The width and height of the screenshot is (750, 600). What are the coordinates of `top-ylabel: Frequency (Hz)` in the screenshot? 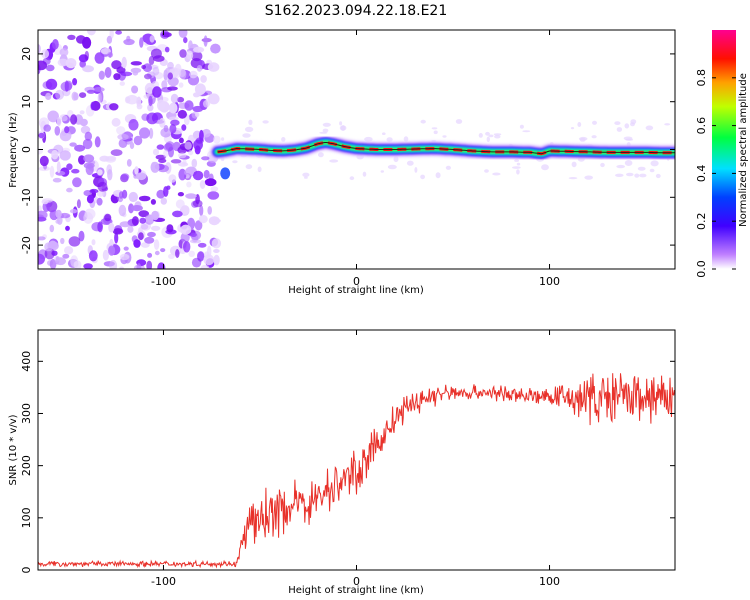 It's located at (13, 150).